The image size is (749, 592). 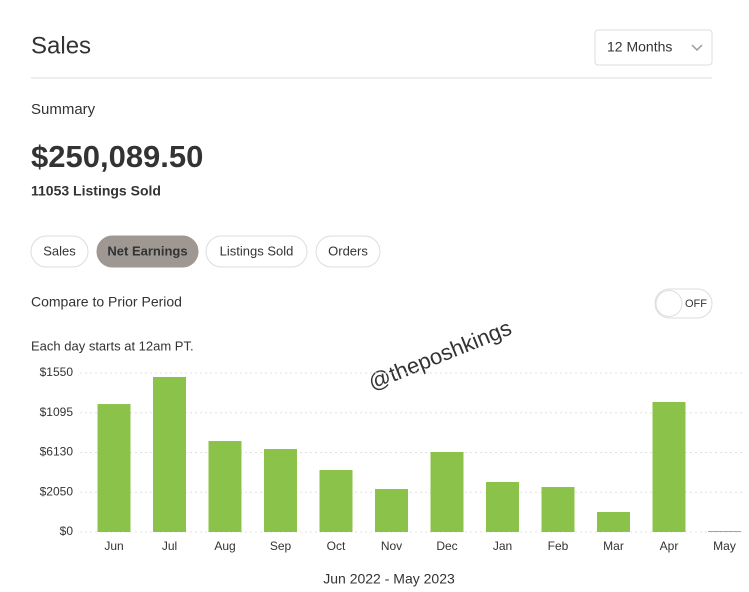 What do you see at coordinates (613, 546) in the screenshot?
I see `x-tick-label: Mar` at bounding box center [613, 546].